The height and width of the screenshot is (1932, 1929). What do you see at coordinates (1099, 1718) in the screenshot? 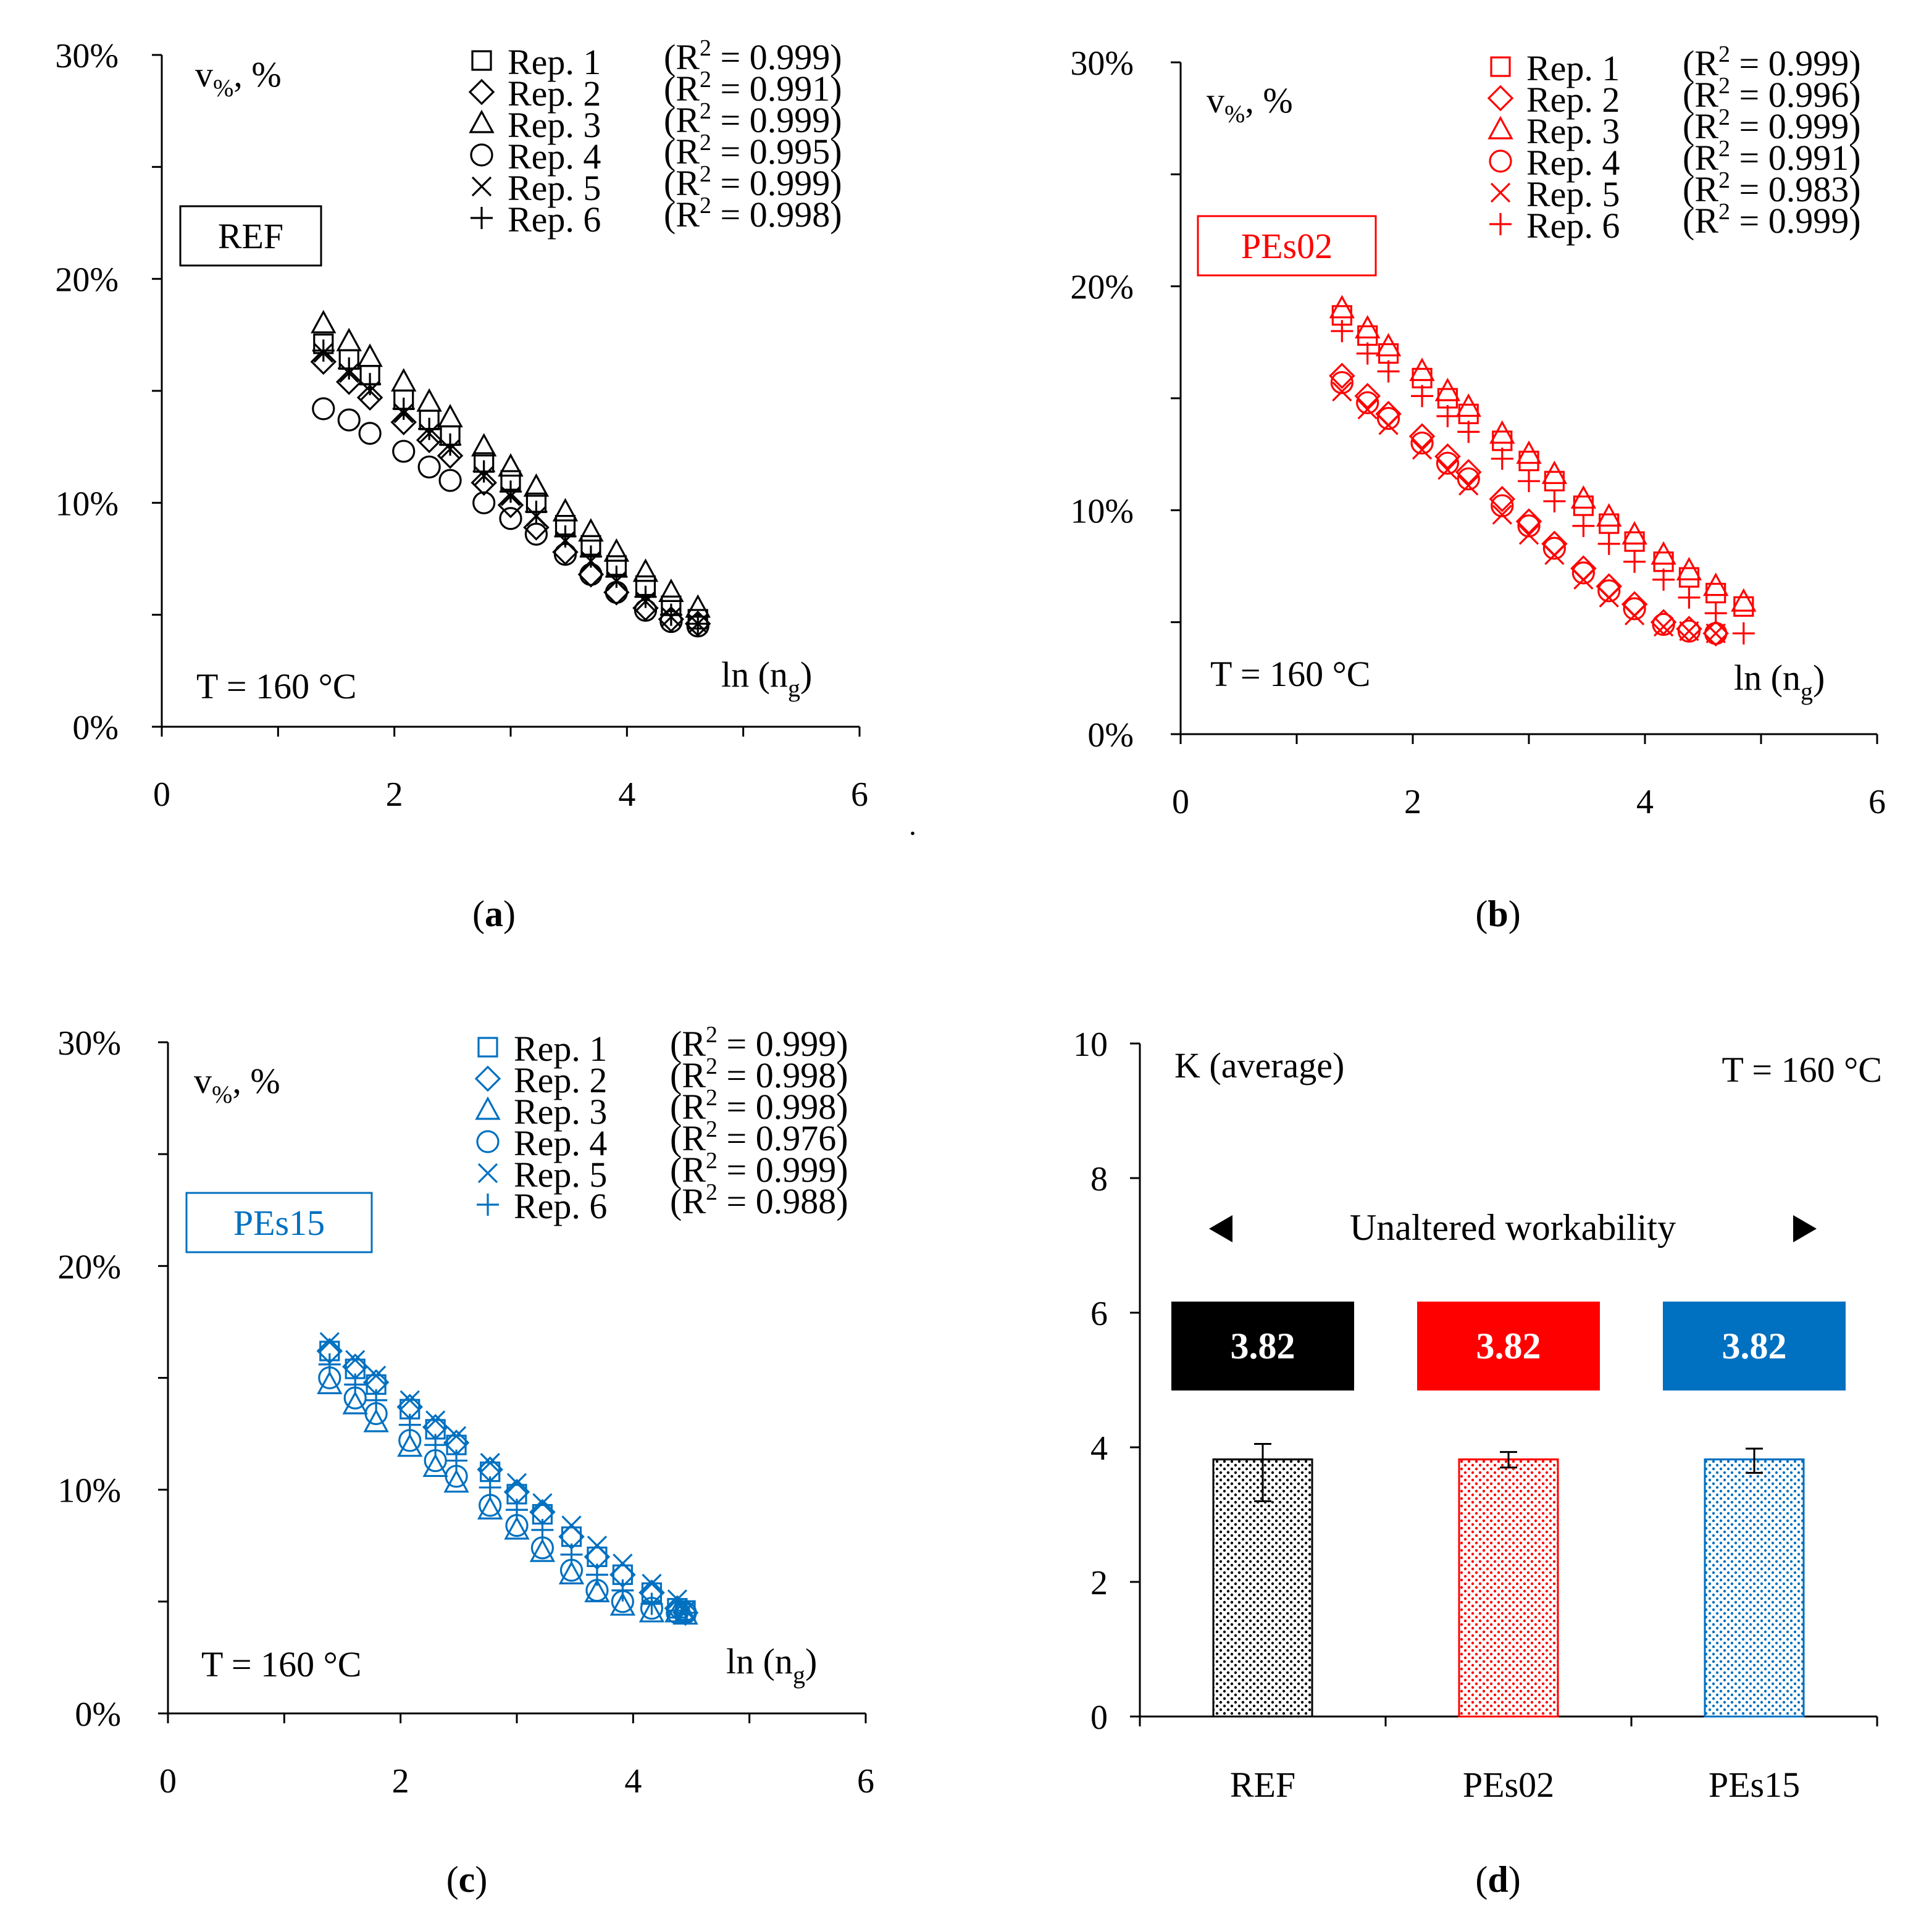
I see `y-tick-label: 0` at bounding box center [1099, 1718].